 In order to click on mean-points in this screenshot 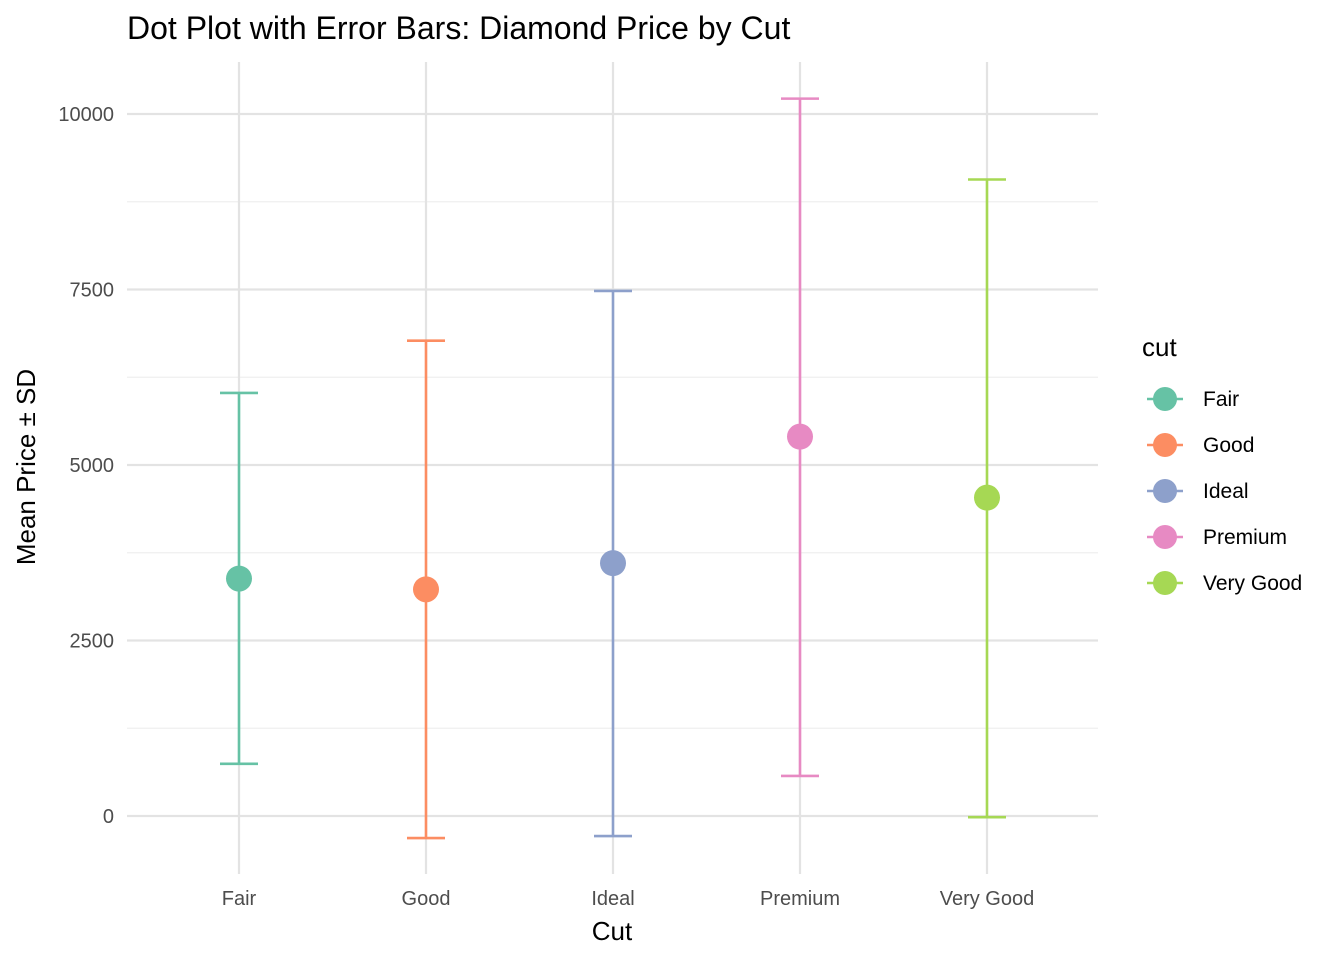, I will do `click(613, 513)`.